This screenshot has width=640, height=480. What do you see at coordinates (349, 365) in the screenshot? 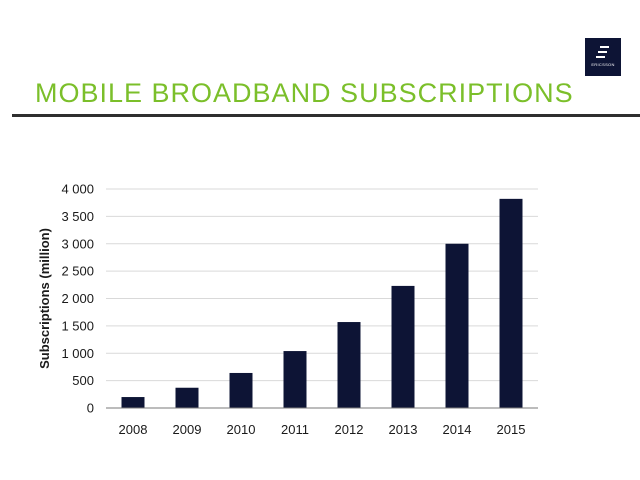
I see `bar-2012` at bounding box center [349, 365].